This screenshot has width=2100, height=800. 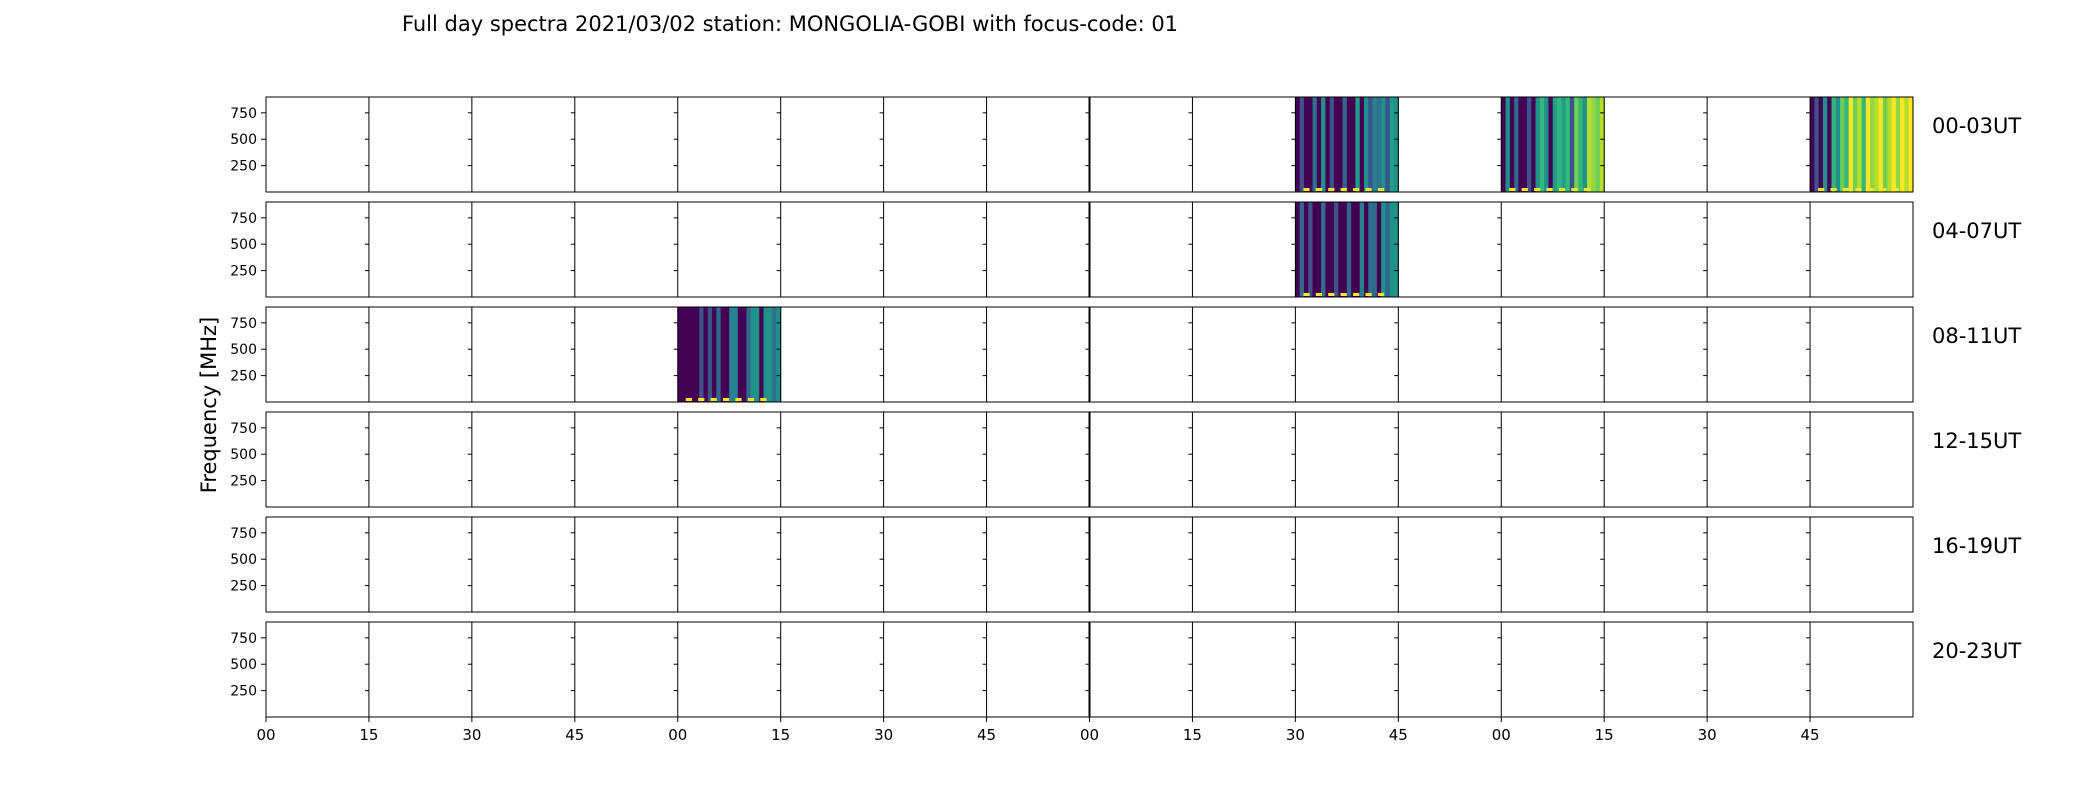 I want to click on spectra-row-20-23UT: 750 500 250 20-23UT, so click(x=1125, y=669).